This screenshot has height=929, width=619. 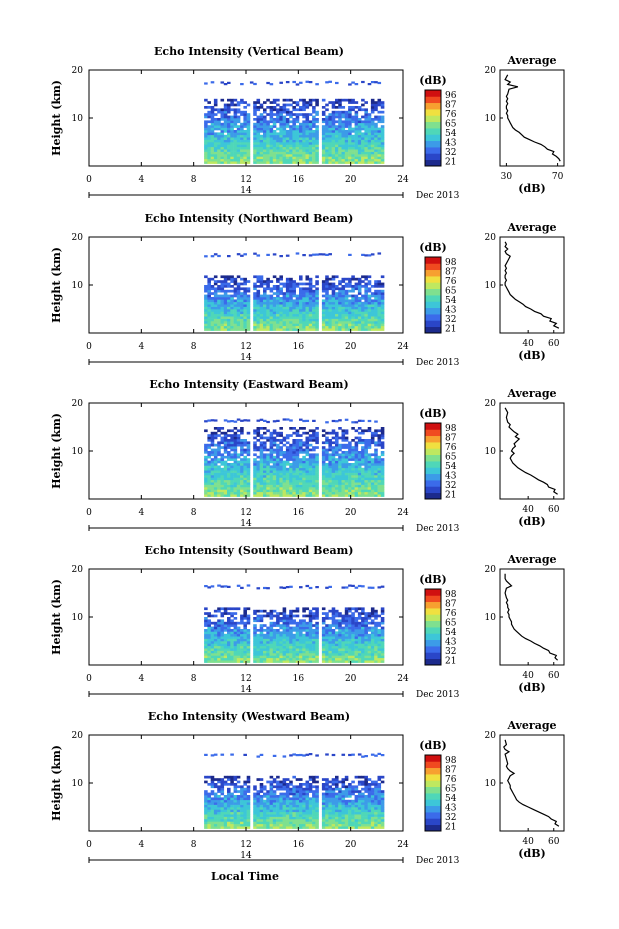 I want to click on colorbar-segment, so click(x=433, y=471).